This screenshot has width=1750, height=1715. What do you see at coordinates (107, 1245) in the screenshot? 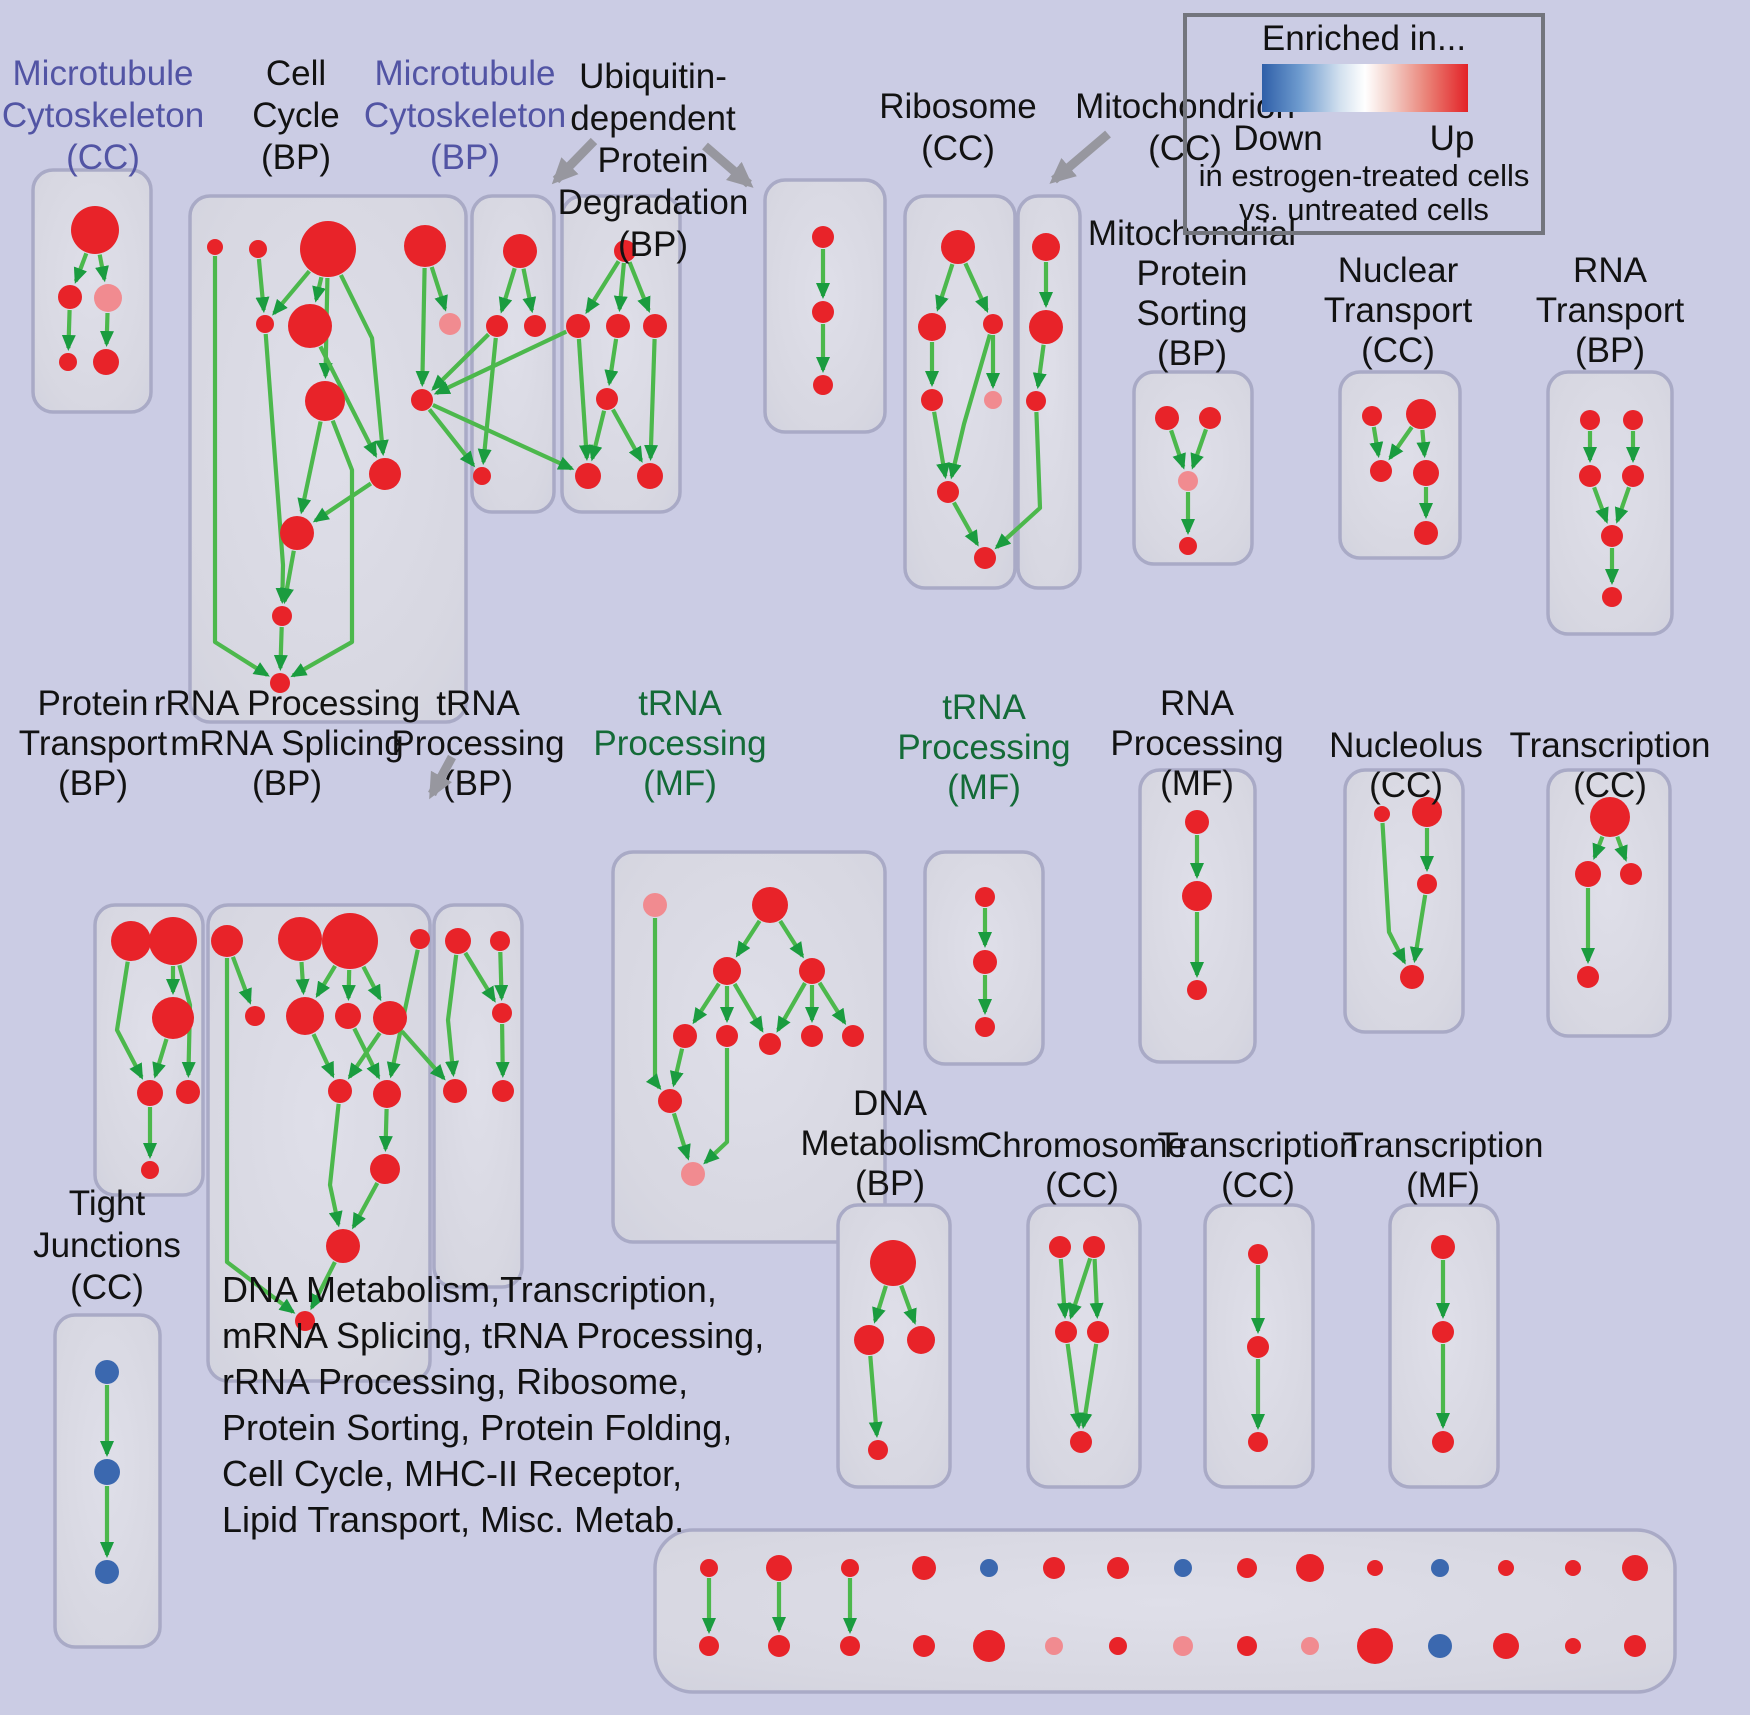
I see `cluster-label-tight-junctions-cc: Tight Junctions (CC)` at bounding box center [107, 1245].